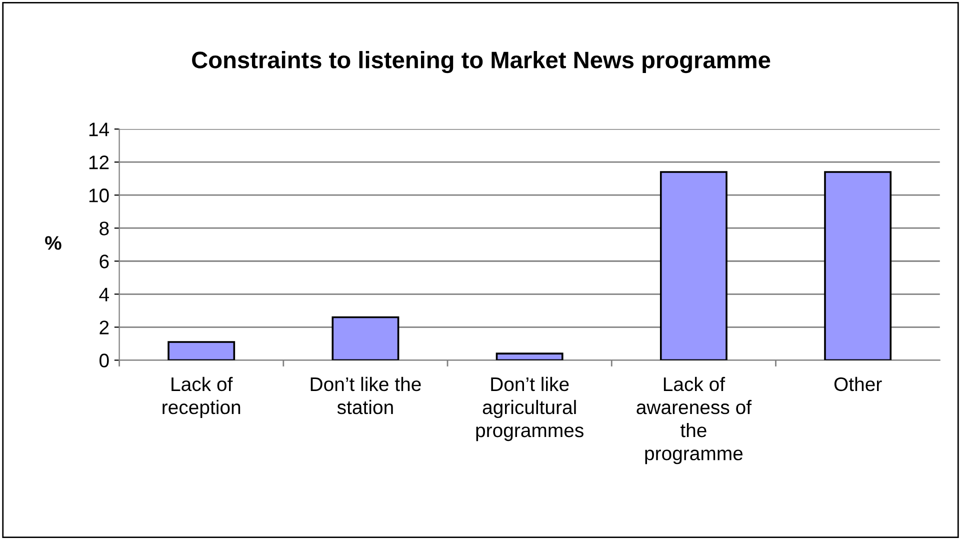 Image resolution: width=962 pixels, height=540 pixels. I want to click on y-tick-label: 0, so click(104, 361).